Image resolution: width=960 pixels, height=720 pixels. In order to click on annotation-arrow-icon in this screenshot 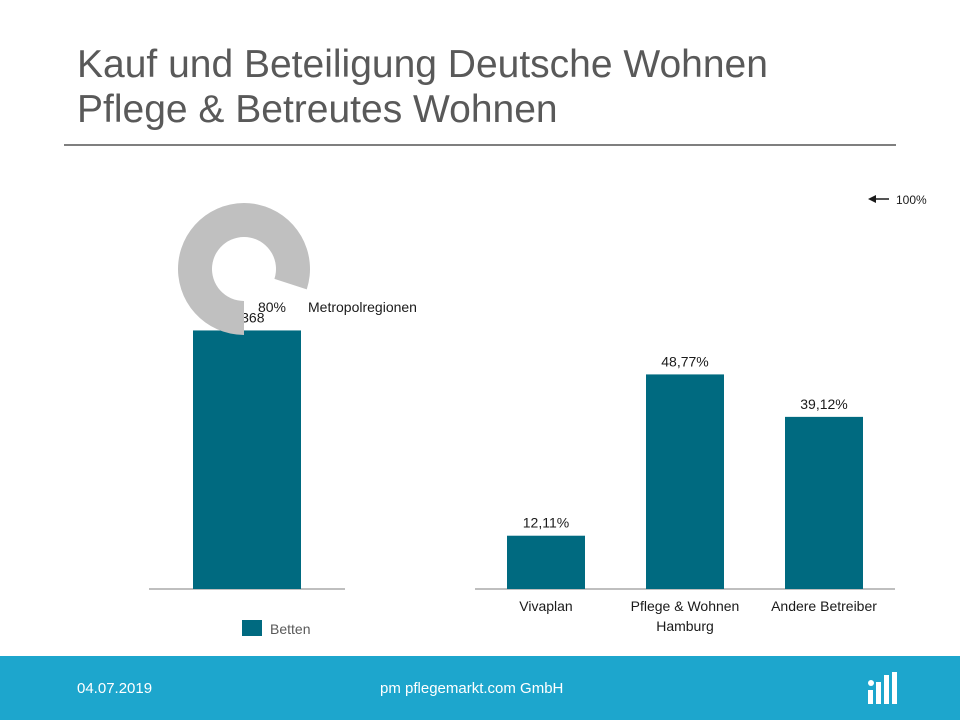, I will do `click(872, 199)`.